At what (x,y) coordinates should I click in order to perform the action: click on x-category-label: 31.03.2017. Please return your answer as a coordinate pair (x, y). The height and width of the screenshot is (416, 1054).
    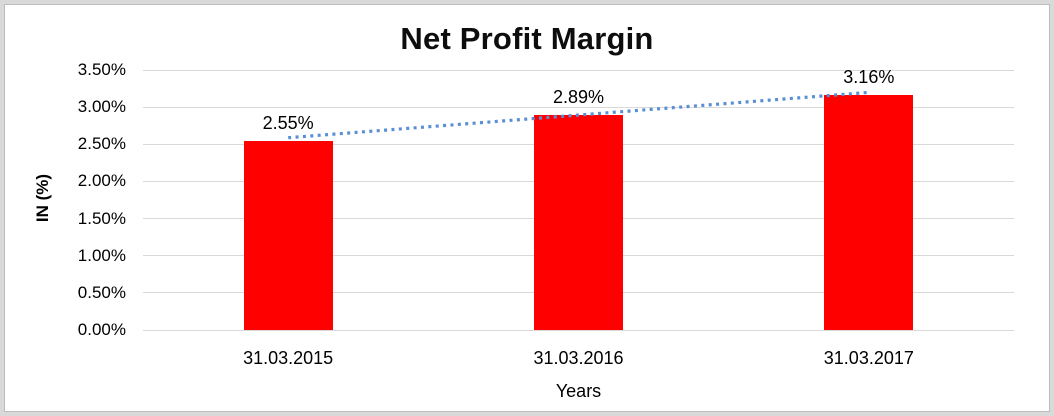
    Looking at the image, I should click on (868, 358).